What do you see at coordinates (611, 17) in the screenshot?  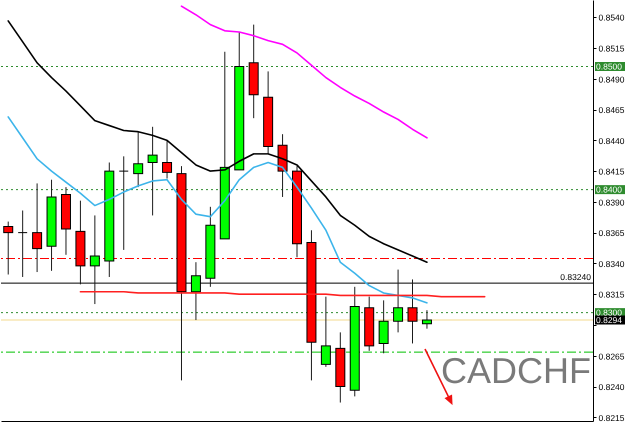 I see `y-tick-label: 0.8540` at bounding box center [611, 17].